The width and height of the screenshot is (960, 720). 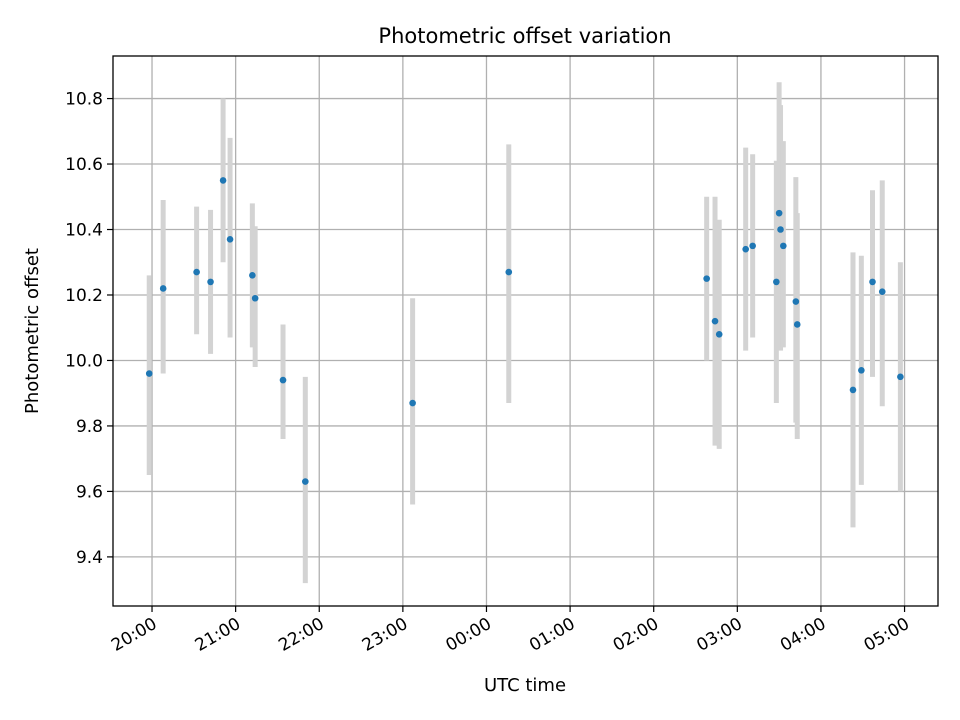 What do you see at coordinates (84, 231) in the screenshot?
I see `y-tick-label: 10.4` at bounding box center [84, 231].